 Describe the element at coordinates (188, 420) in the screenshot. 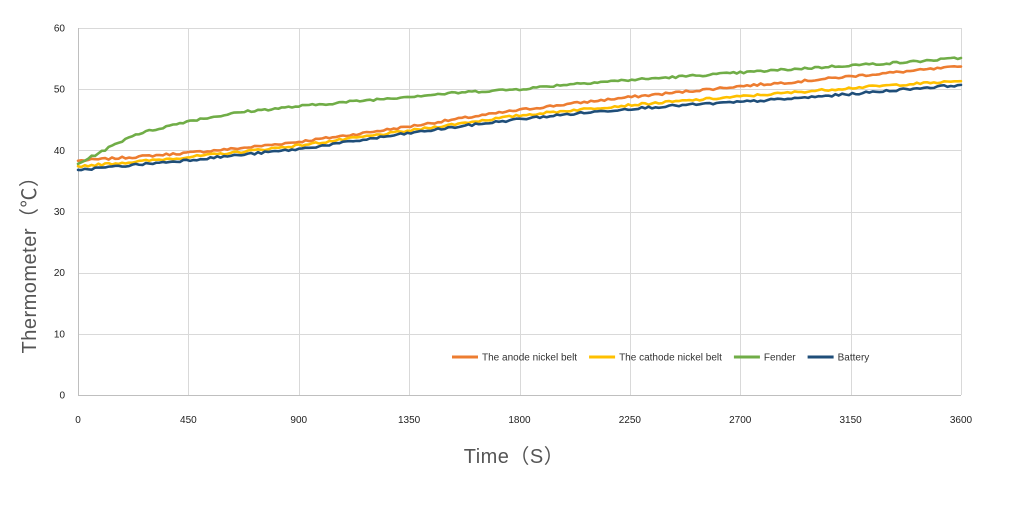

I see `x-tick-label: 450` at that location.